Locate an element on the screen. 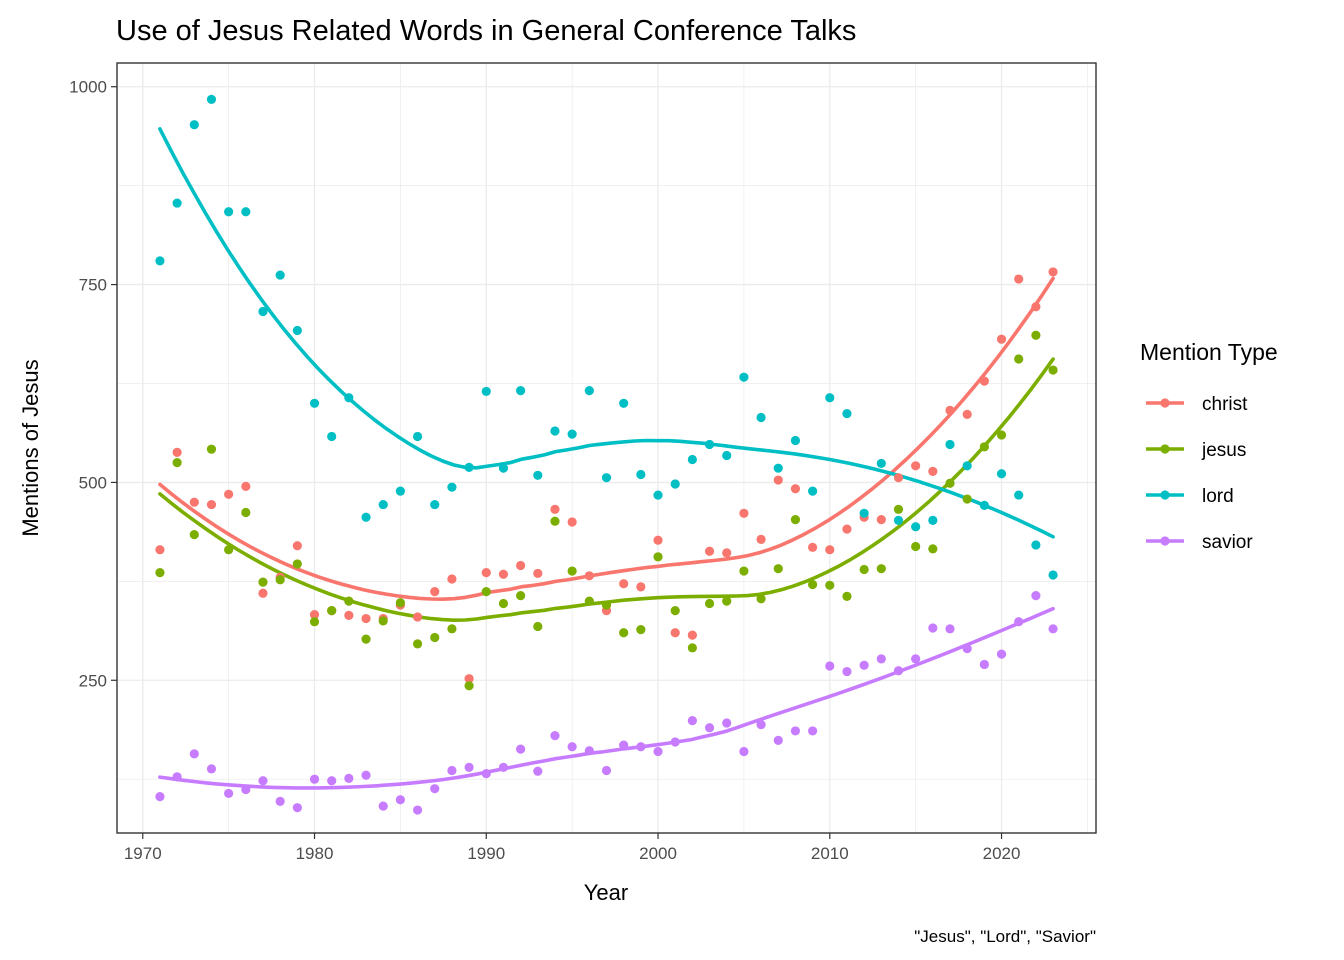 The width and height of the screenshot is (1344, 960). y-tick-label: 500 is located at coordinates (93, 482).